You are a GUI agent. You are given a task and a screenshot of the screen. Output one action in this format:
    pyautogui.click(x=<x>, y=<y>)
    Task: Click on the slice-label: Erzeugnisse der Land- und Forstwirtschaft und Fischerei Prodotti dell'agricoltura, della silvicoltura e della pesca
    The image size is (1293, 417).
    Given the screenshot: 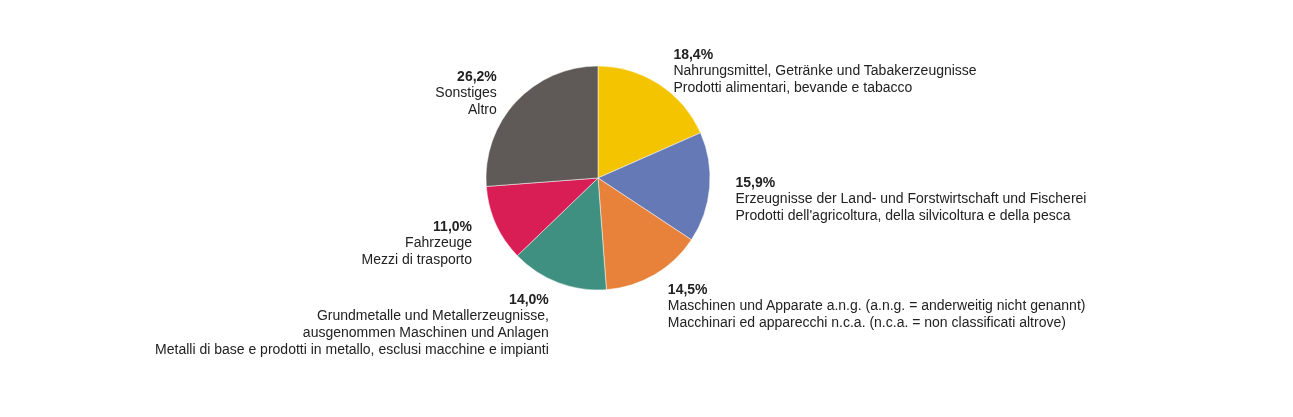 What is the action you would take?
    pyautogui.click(x=911, y=206)
    